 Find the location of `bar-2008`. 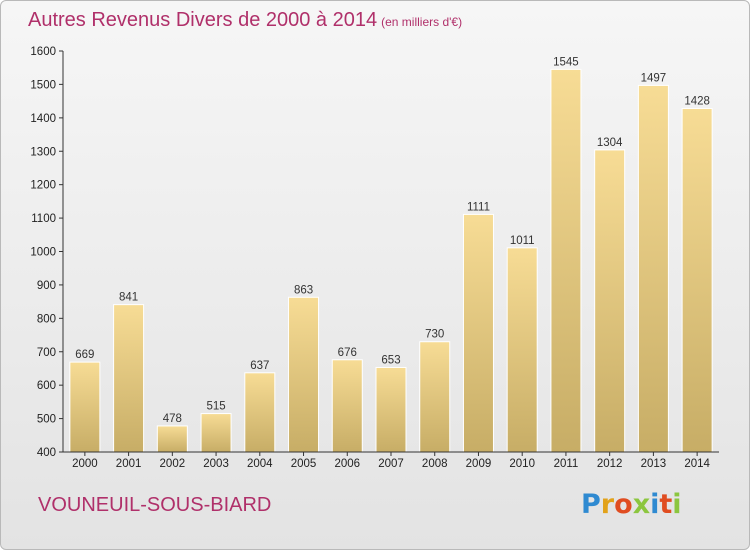

bar-2008 is located at coordinates (435, 397).